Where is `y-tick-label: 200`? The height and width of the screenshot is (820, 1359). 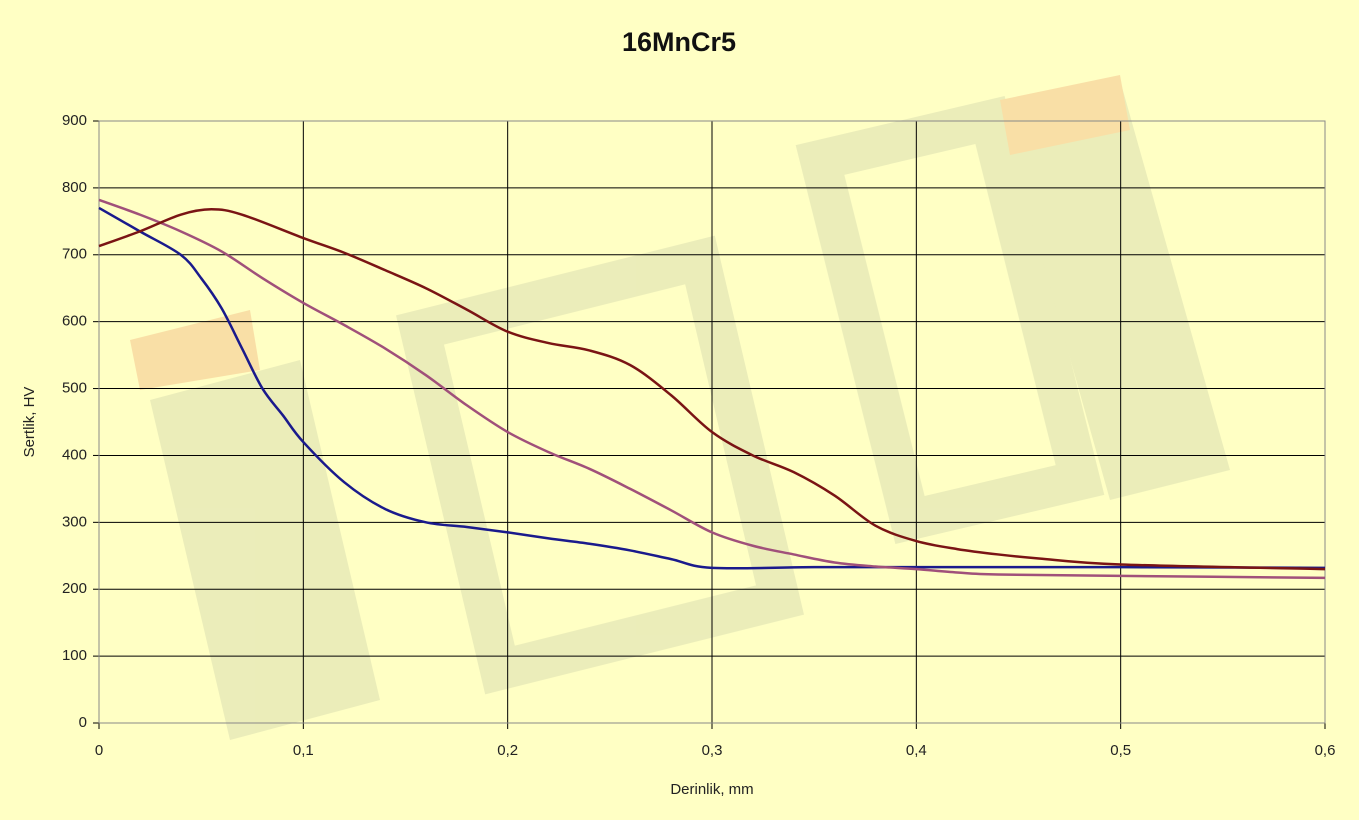 y-tick-label: 200 is located at coordinates (74, 588).